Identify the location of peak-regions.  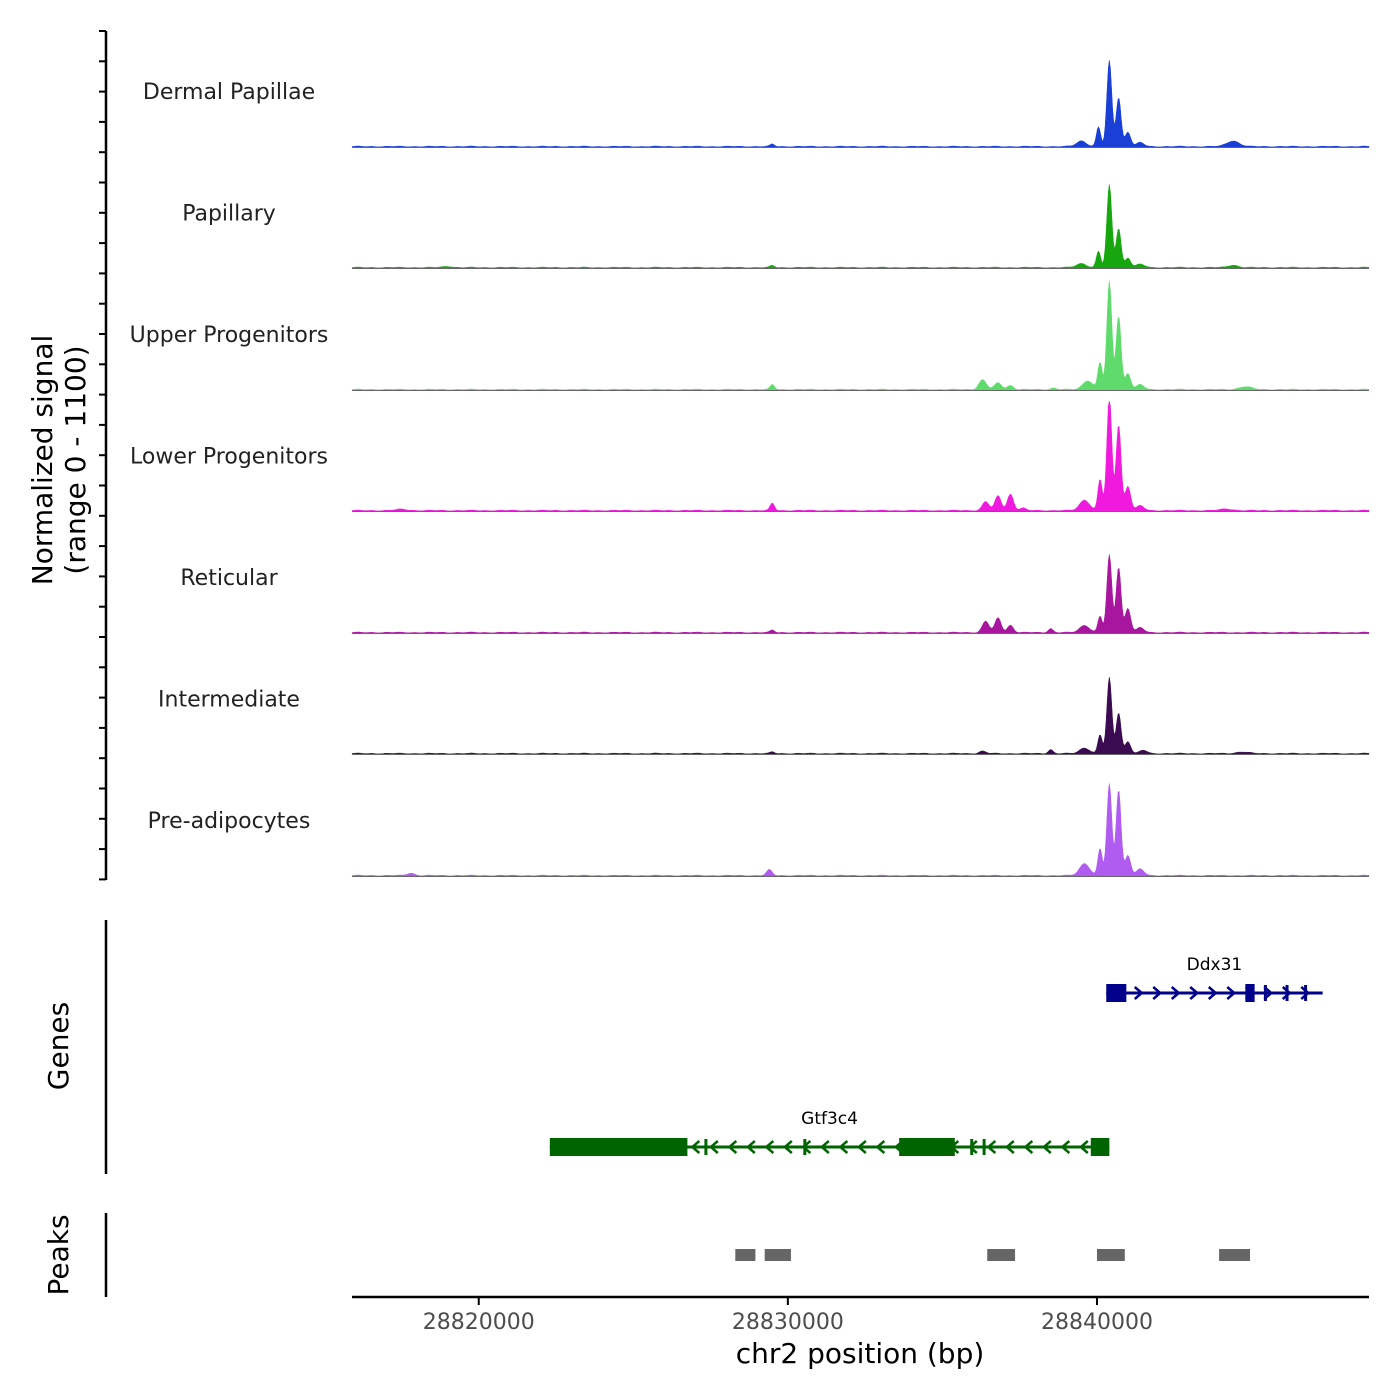
(992, 1255).